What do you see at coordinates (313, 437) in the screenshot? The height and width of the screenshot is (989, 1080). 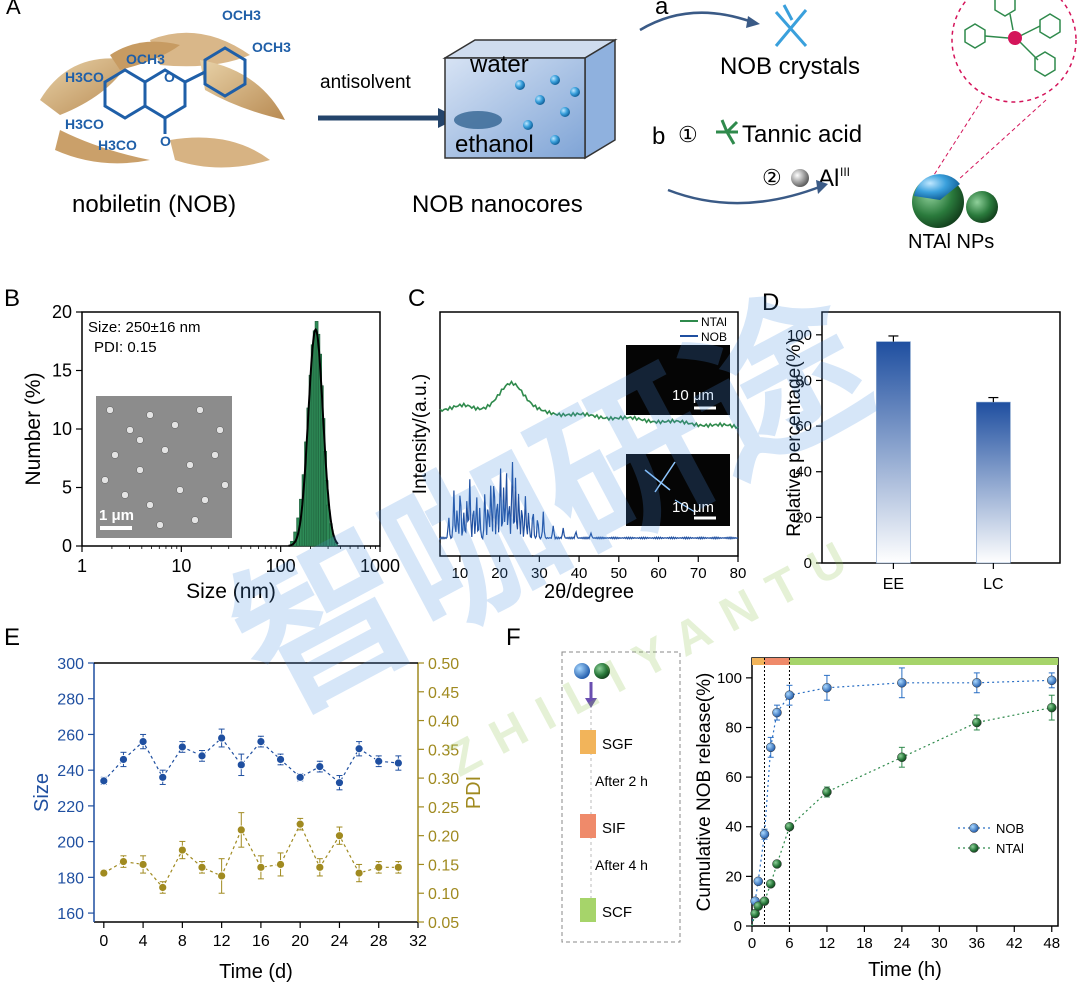 I see `fit-curve` at bounding box center [313, 437].